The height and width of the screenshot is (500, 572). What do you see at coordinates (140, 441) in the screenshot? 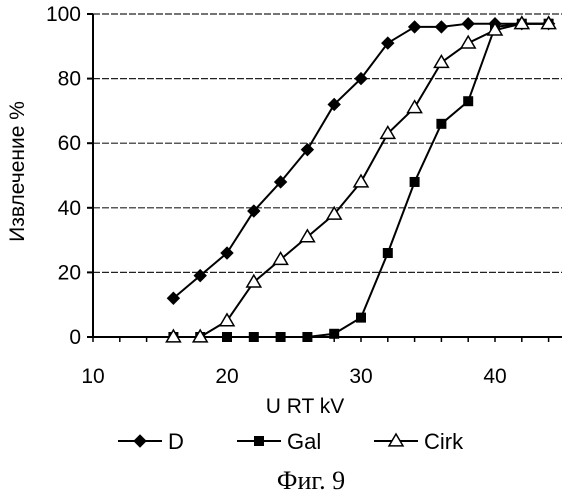
I see `legend-marker-d` at bounding box center [140, 441].